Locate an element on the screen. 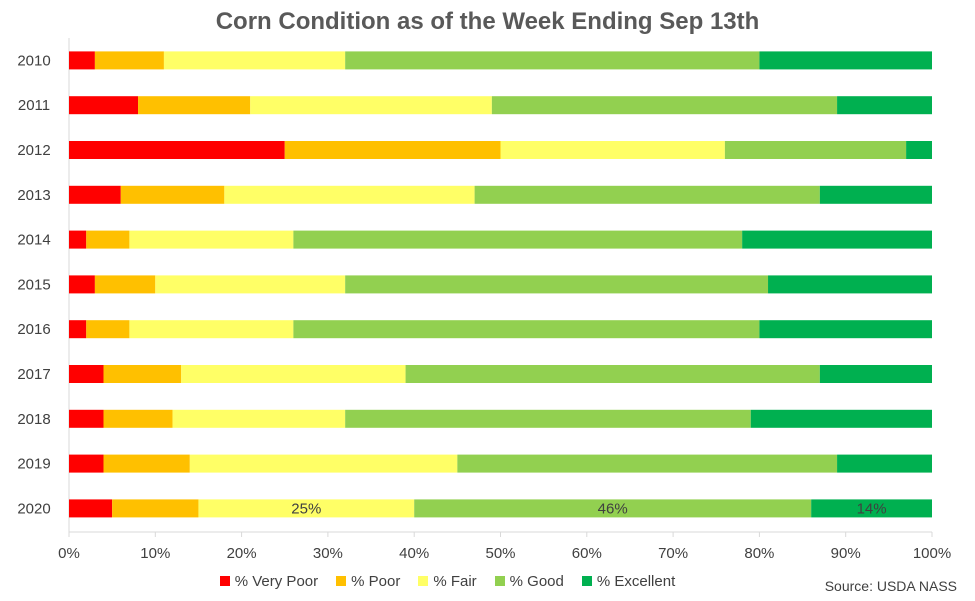 This screenshot has height=601, width=975. data-label: 14% is located at coordinates (872, 508).